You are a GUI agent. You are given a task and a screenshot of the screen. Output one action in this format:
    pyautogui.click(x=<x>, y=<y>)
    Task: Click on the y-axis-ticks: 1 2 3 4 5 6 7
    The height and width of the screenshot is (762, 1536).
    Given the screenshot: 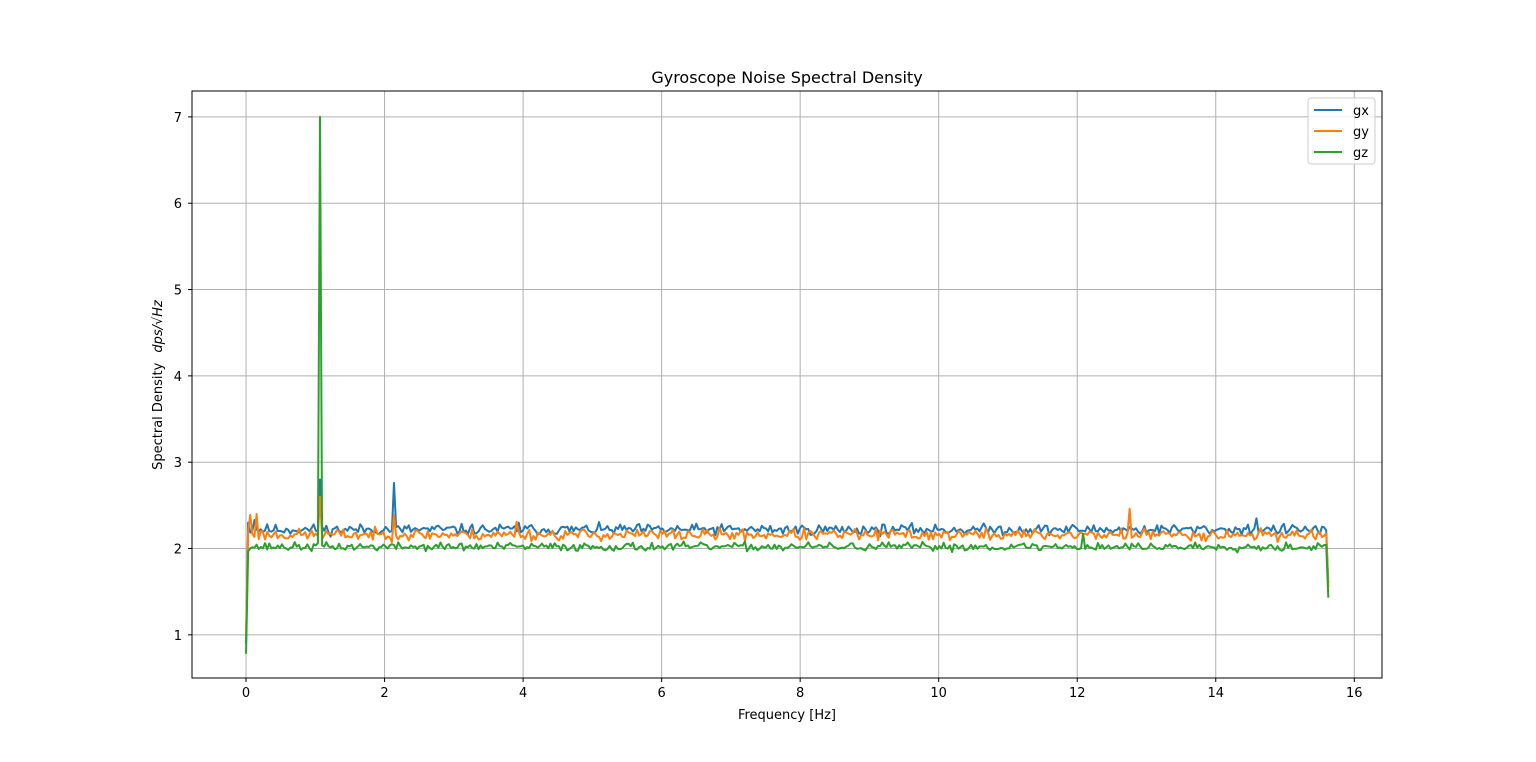 What is the action you would take?
    pyautogui.click(x=183, y=377)
    